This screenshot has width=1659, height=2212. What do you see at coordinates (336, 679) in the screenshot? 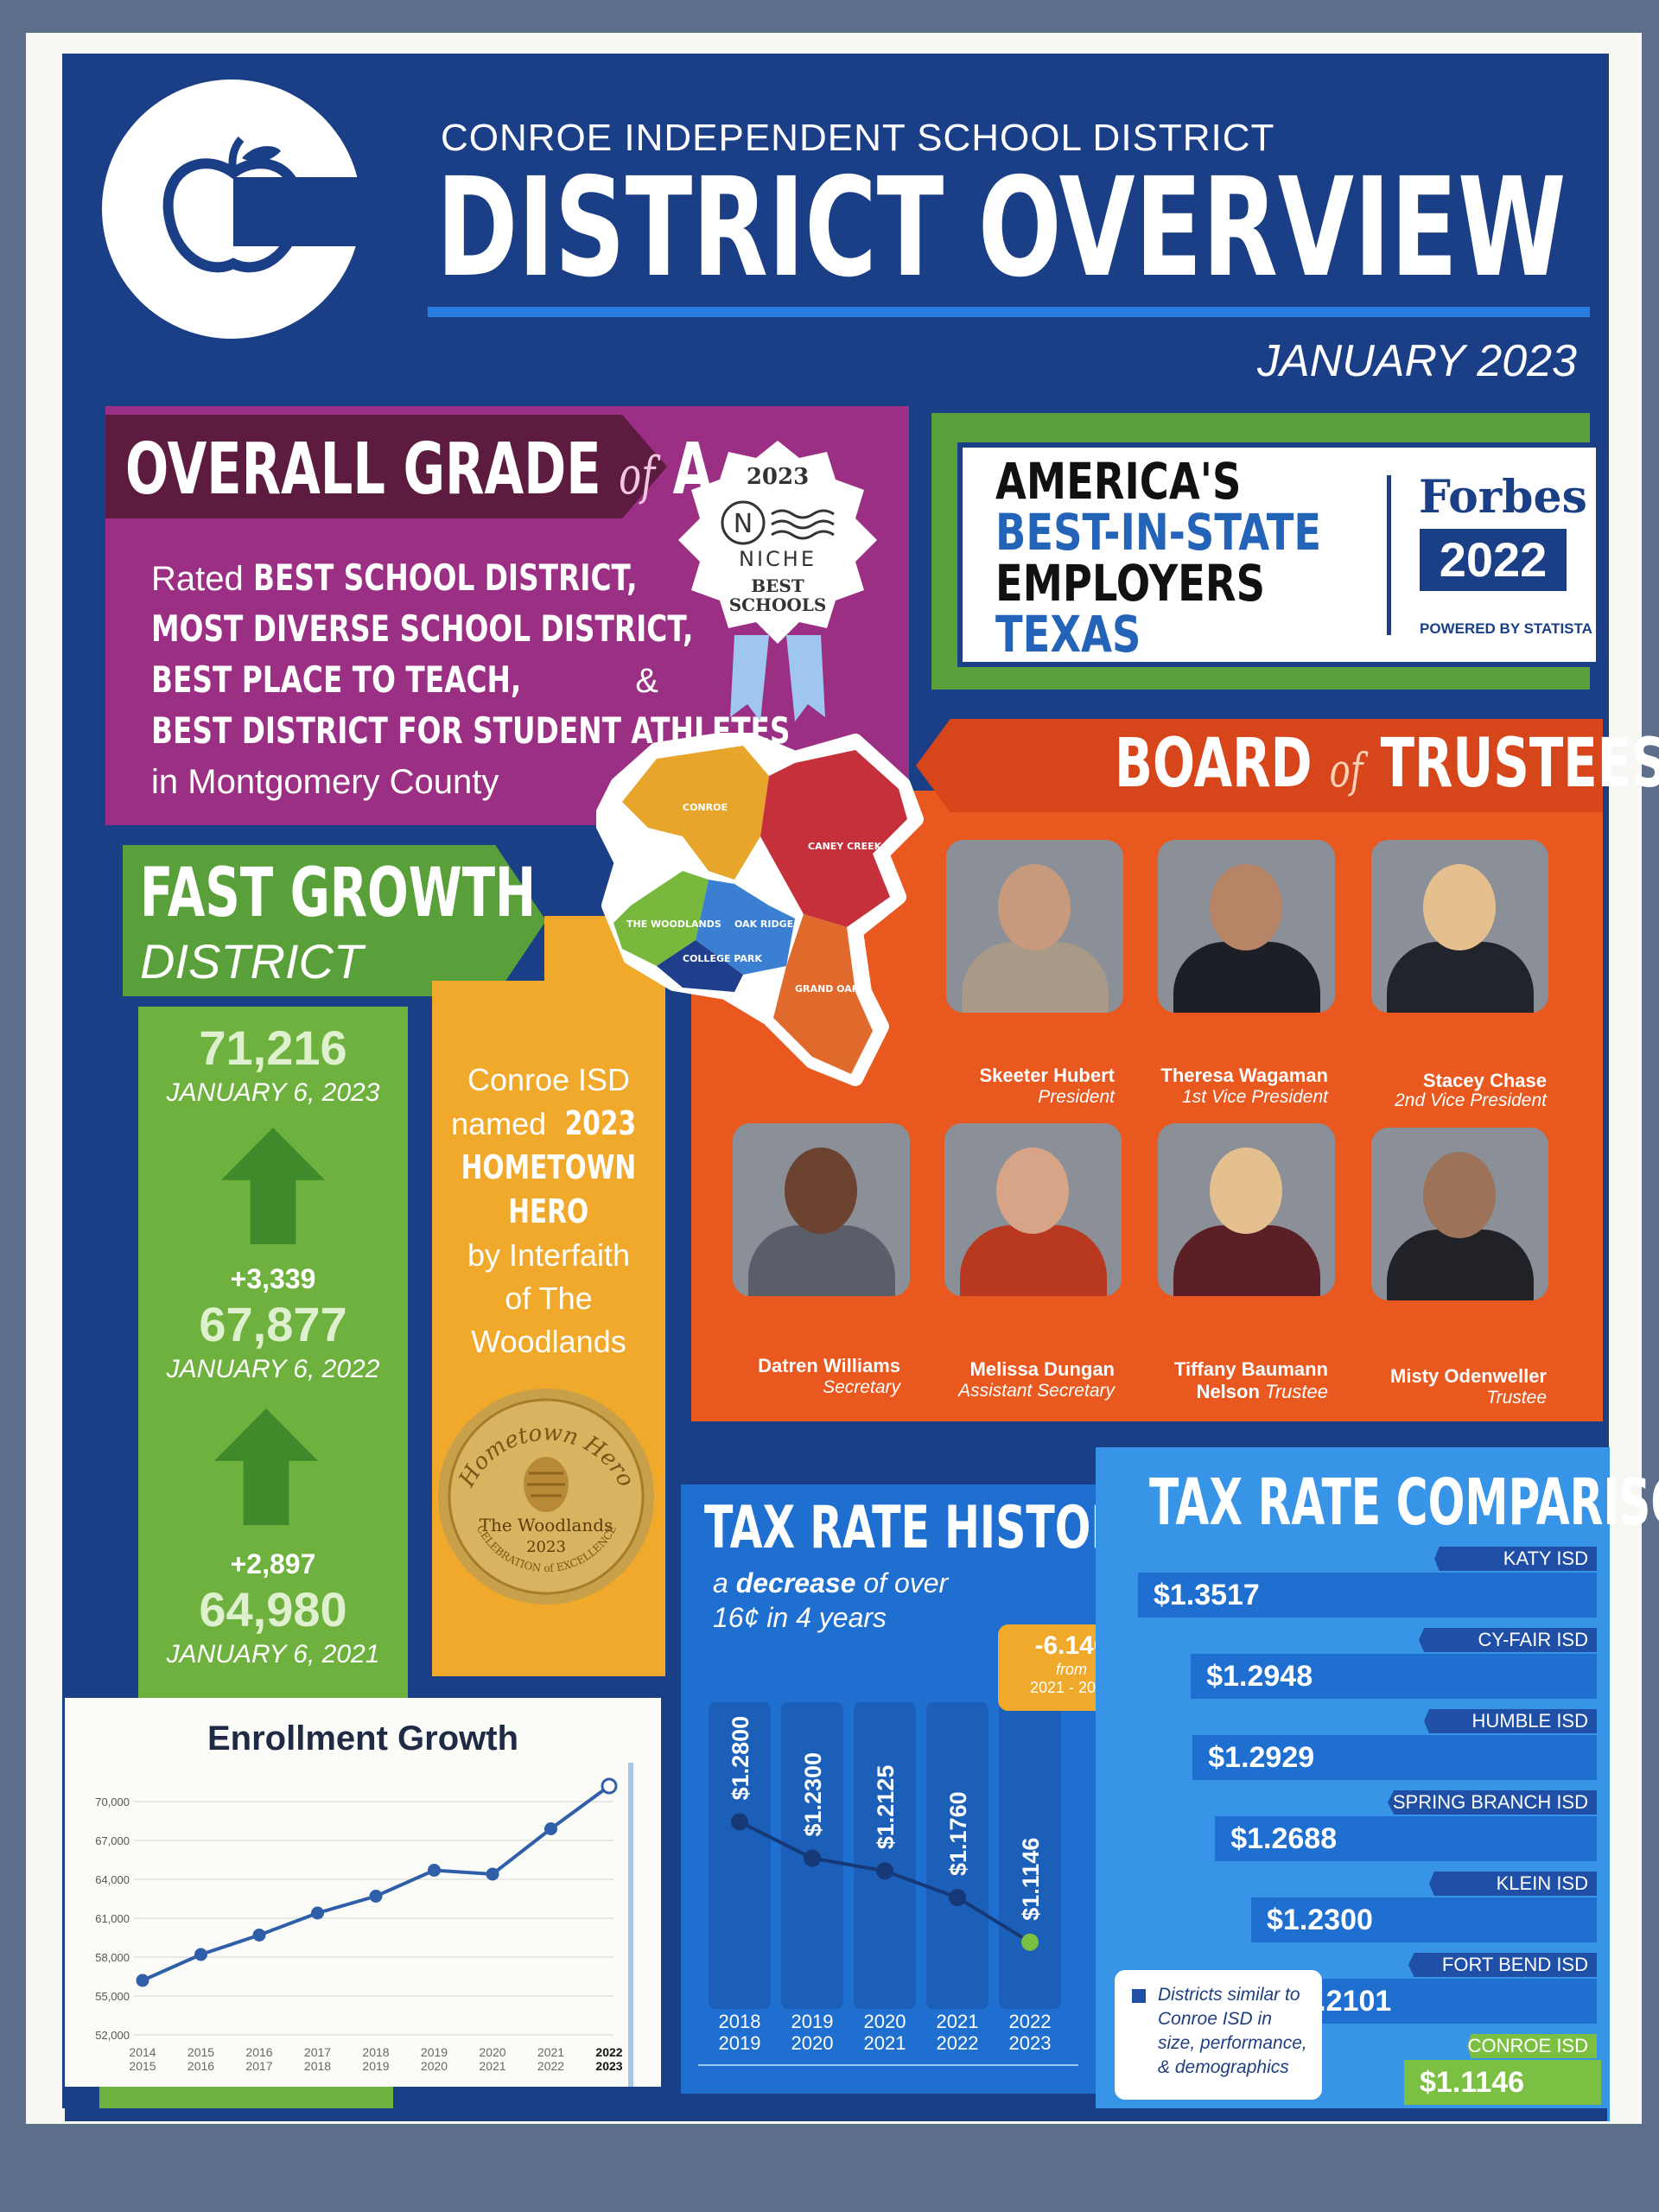
I see `ranking-best-place-teach: BEST PLACE TO TEACH,` at bounding box center [336, 679].